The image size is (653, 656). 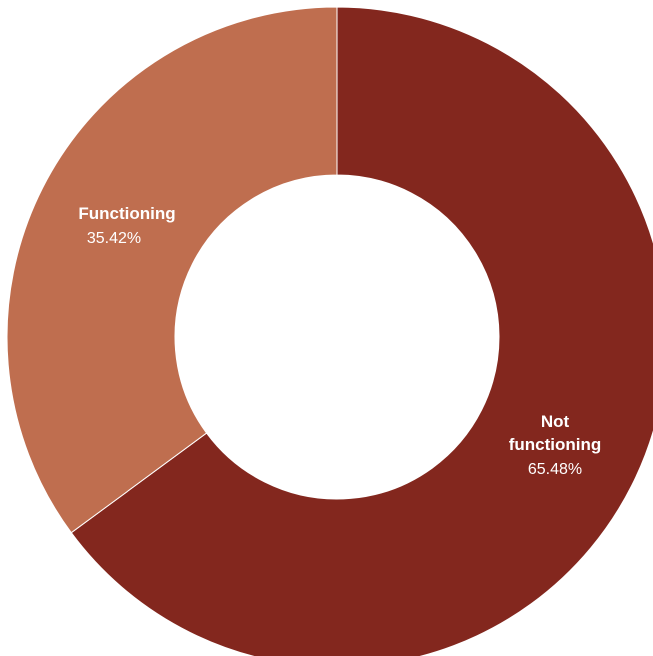 I want to click on slice-label-not-functioning-line2: functioning, so click(x=555, y=444).